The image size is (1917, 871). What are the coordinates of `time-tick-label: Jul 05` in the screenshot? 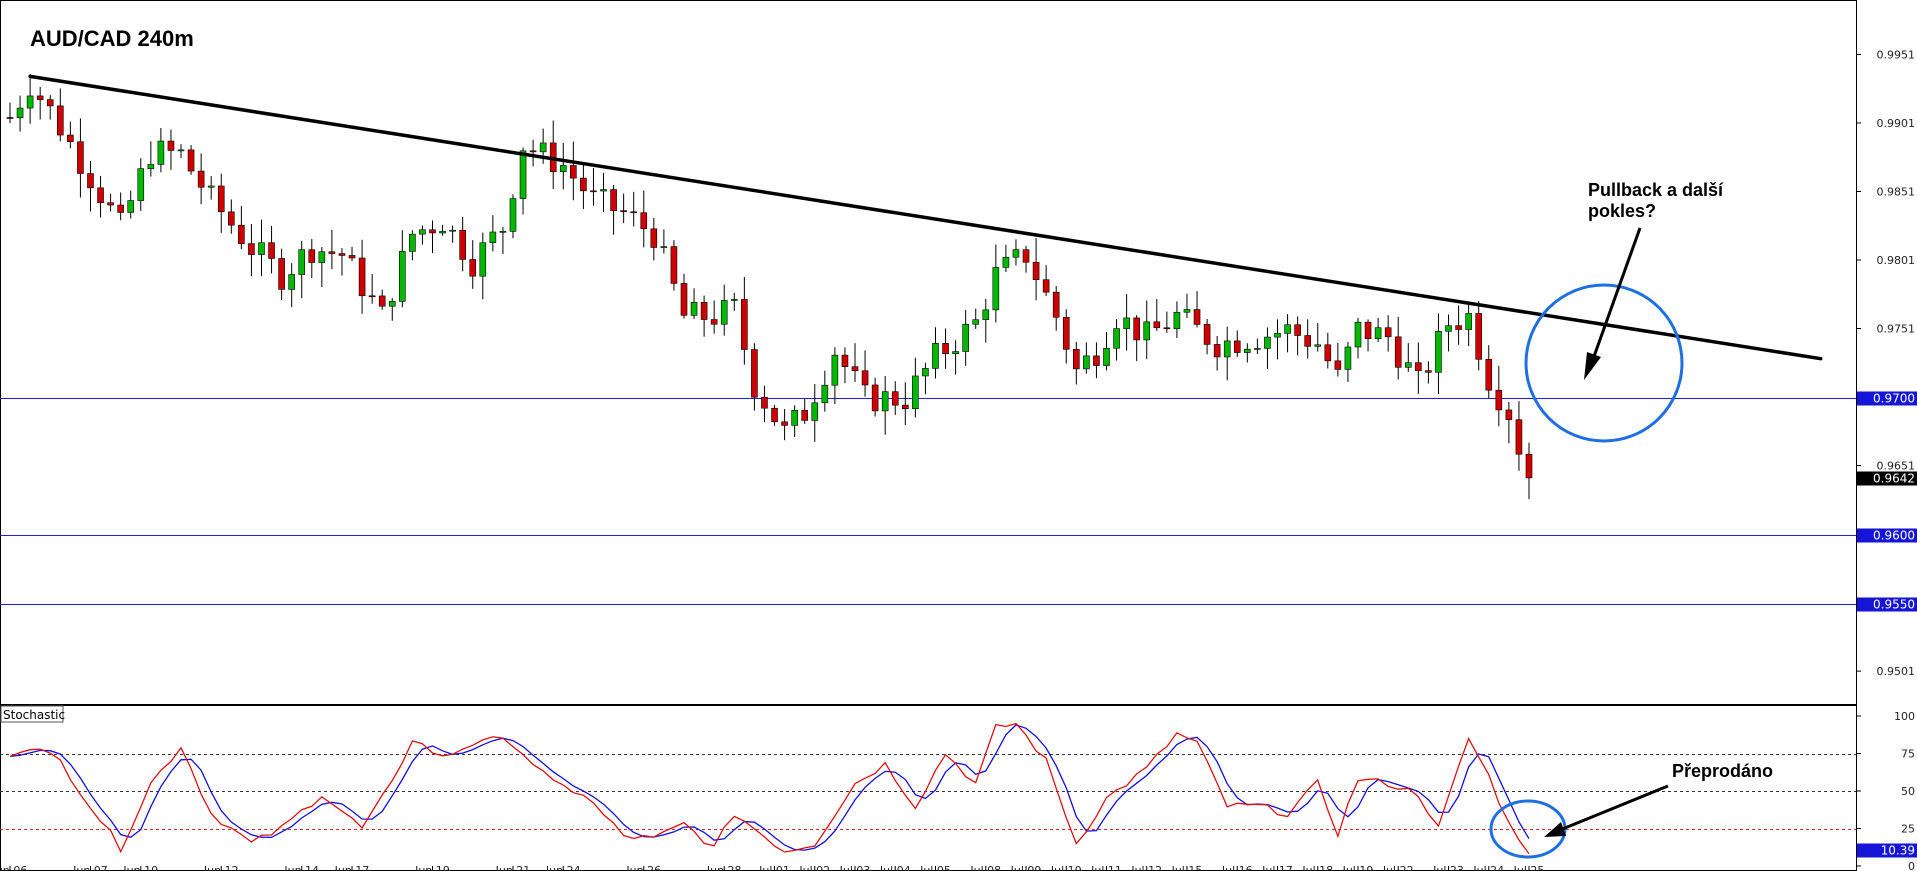 It's located at (935, 867).